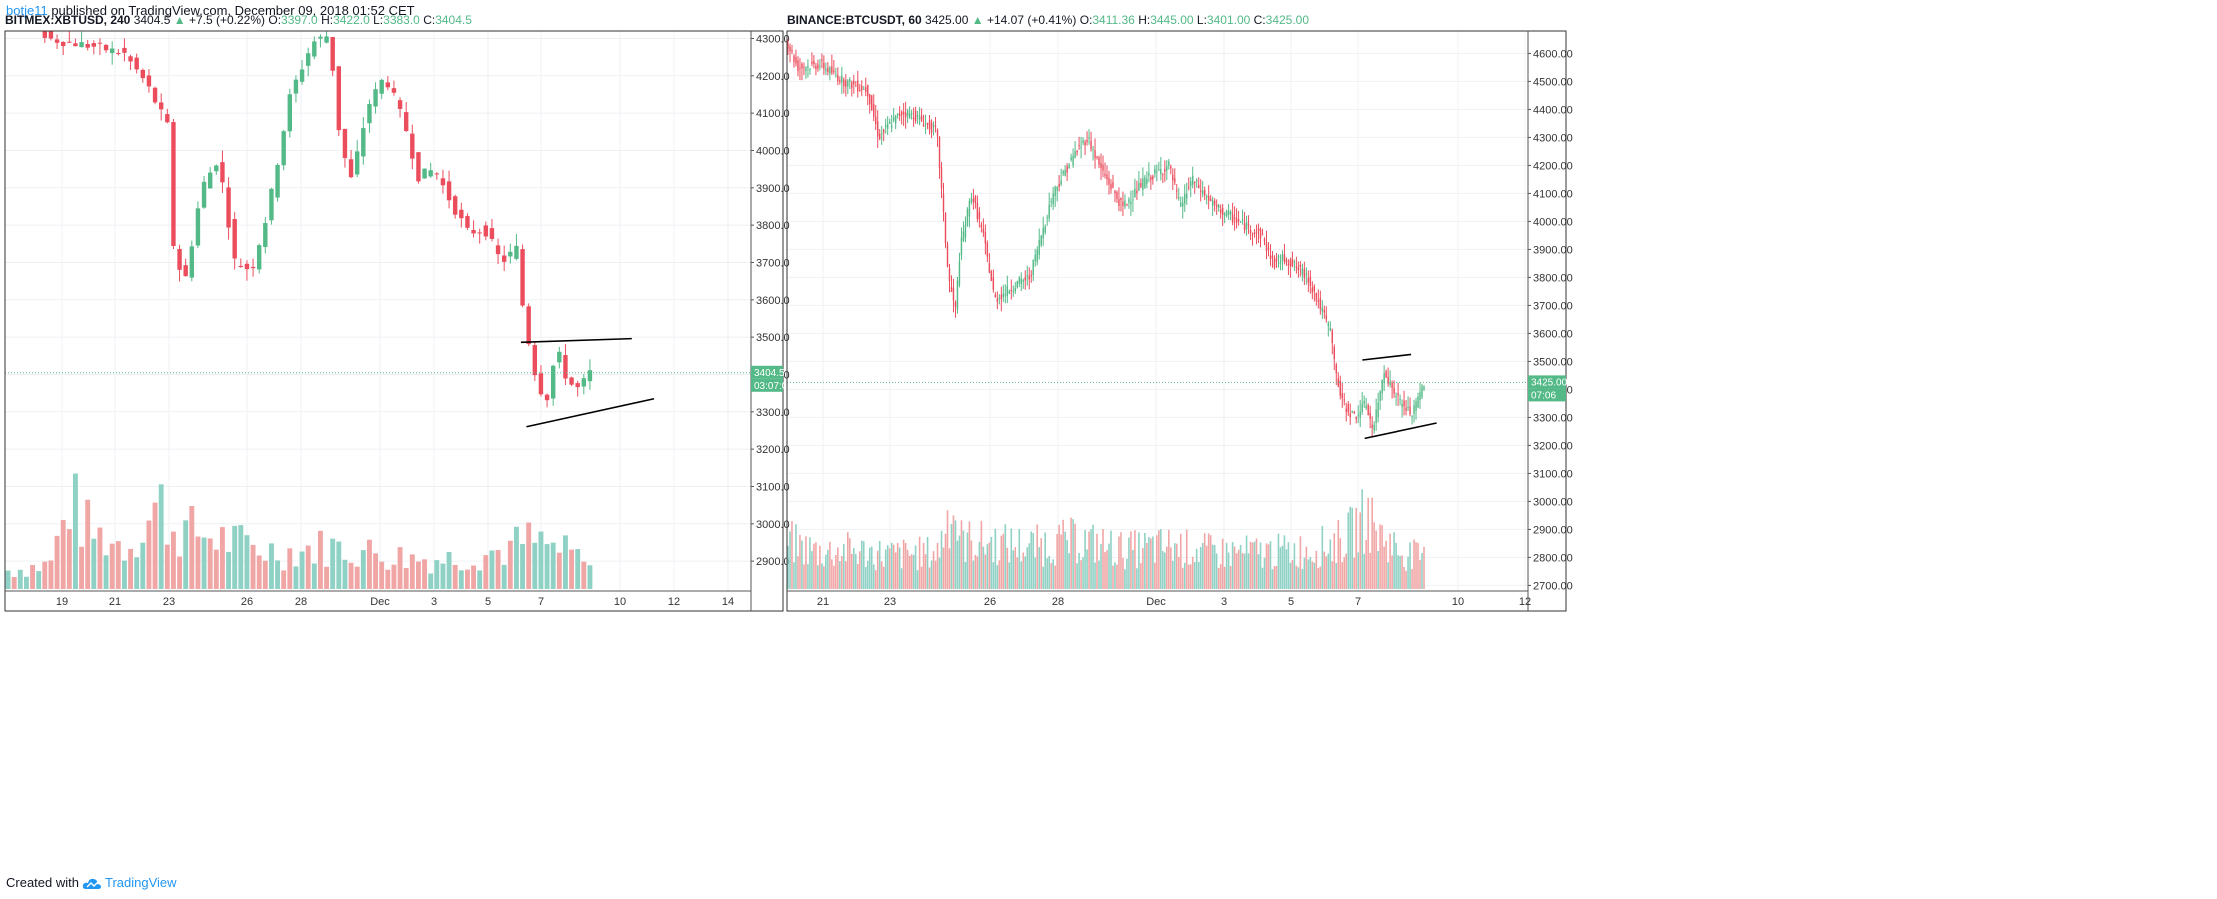 The height and width of the screenshot is (899, 2217). Describe the element at coordinates (1553, 166) in the screenshot. I see `y-tick-label: 4200.00` at that location.